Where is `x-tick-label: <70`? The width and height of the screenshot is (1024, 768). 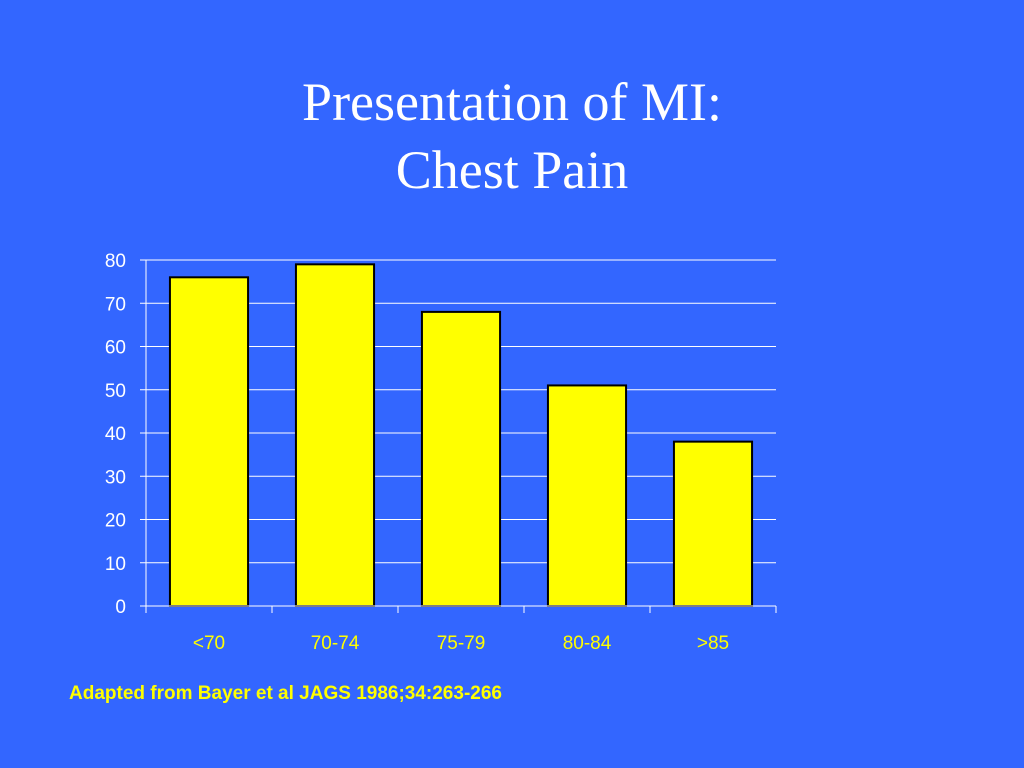
x-tick-label: <70 is located at coordinates (209, 643).